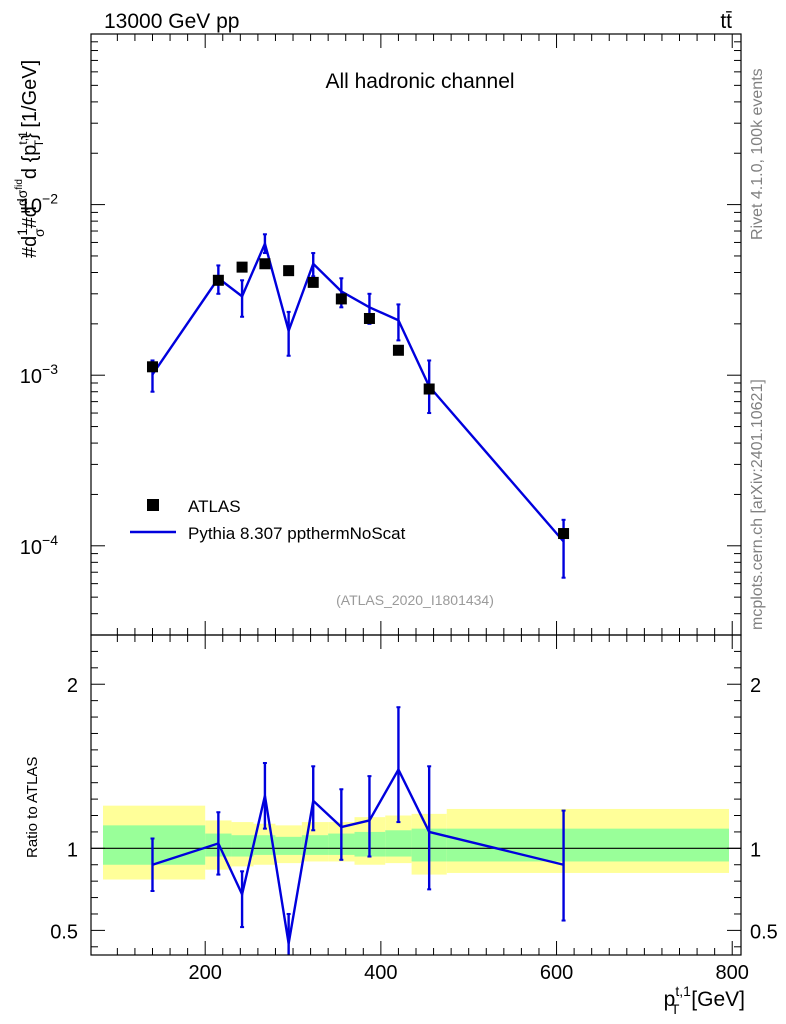 The height and width of the screenshot is (1024, 786). What do you see at coordinates (757, 154) in the screenshot?
I see `side-label-rivet: Rivet 4.1.0, 100k events` at bounding box center [757, 154].